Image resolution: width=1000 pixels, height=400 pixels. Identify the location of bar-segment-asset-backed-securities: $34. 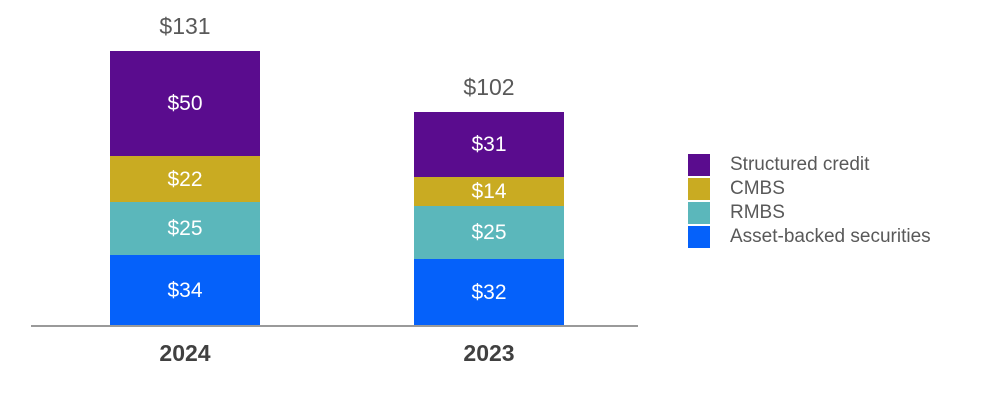
(185, 290).